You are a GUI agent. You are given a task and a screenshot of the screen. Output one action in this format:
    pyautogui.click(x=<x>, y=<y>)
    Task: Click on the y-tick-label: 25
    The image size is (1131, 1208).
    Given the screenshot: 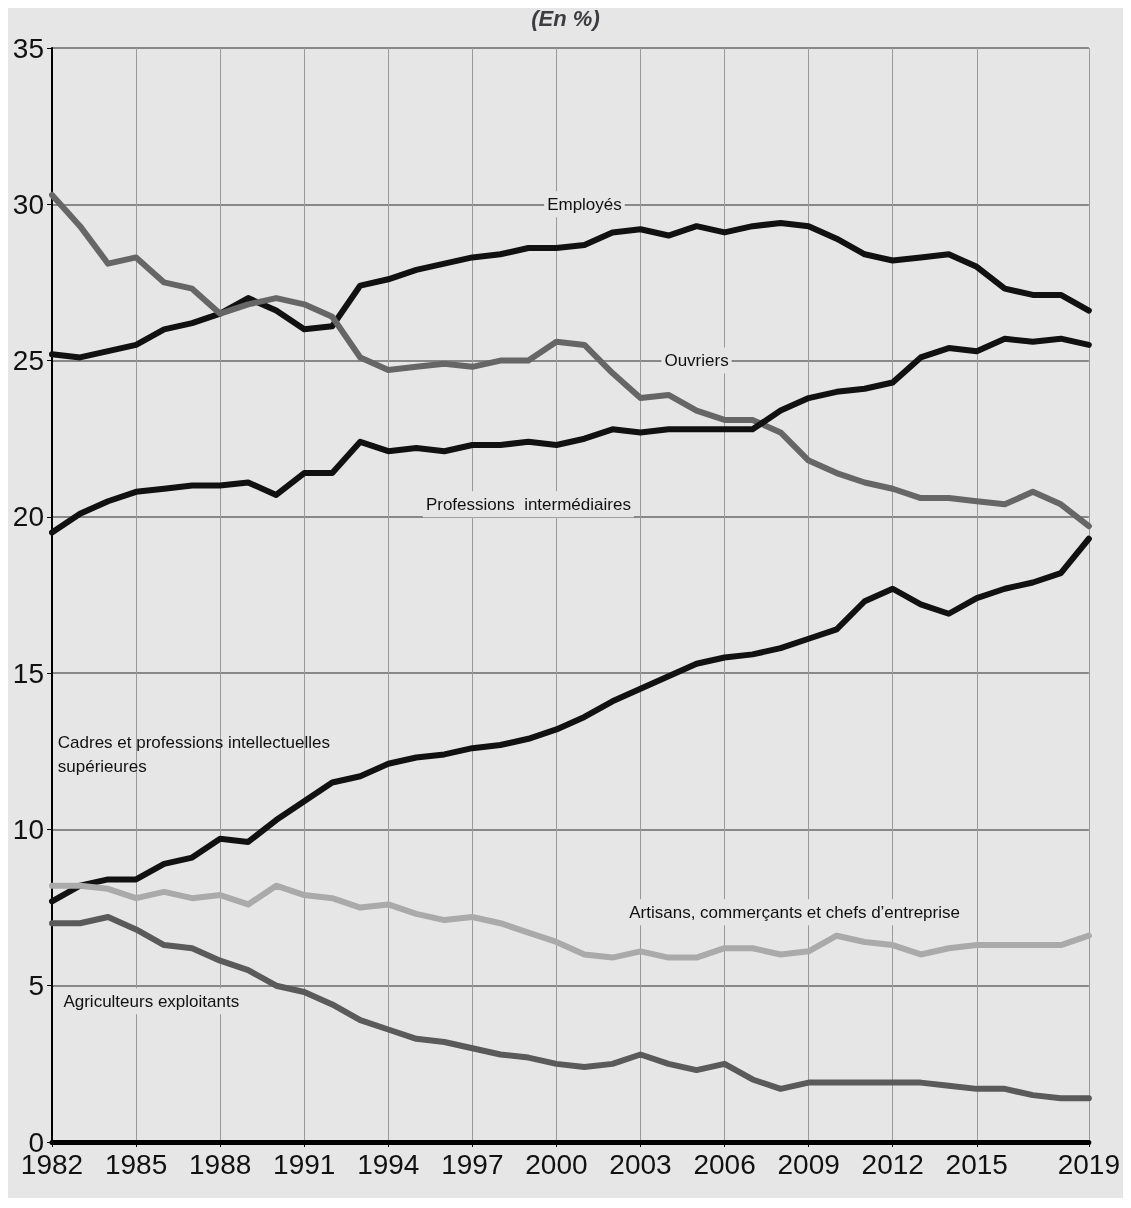 What is the action you would take?
    pyautogui.click(x=28, y=361)
    